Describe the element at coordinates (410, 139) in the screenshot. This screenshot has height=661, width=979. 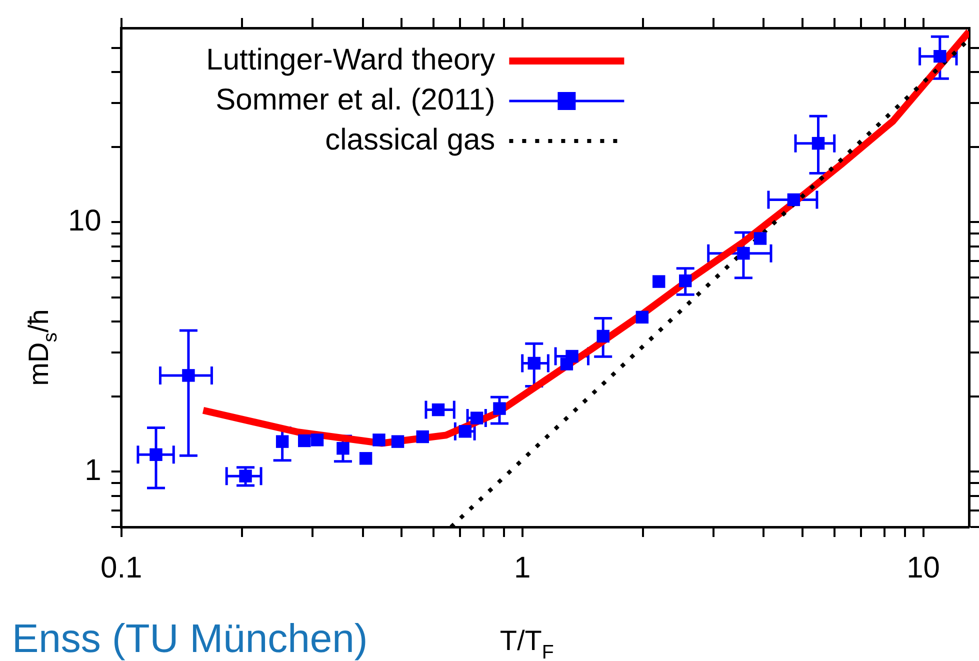
I see `legend-label: classical gas` at that location.